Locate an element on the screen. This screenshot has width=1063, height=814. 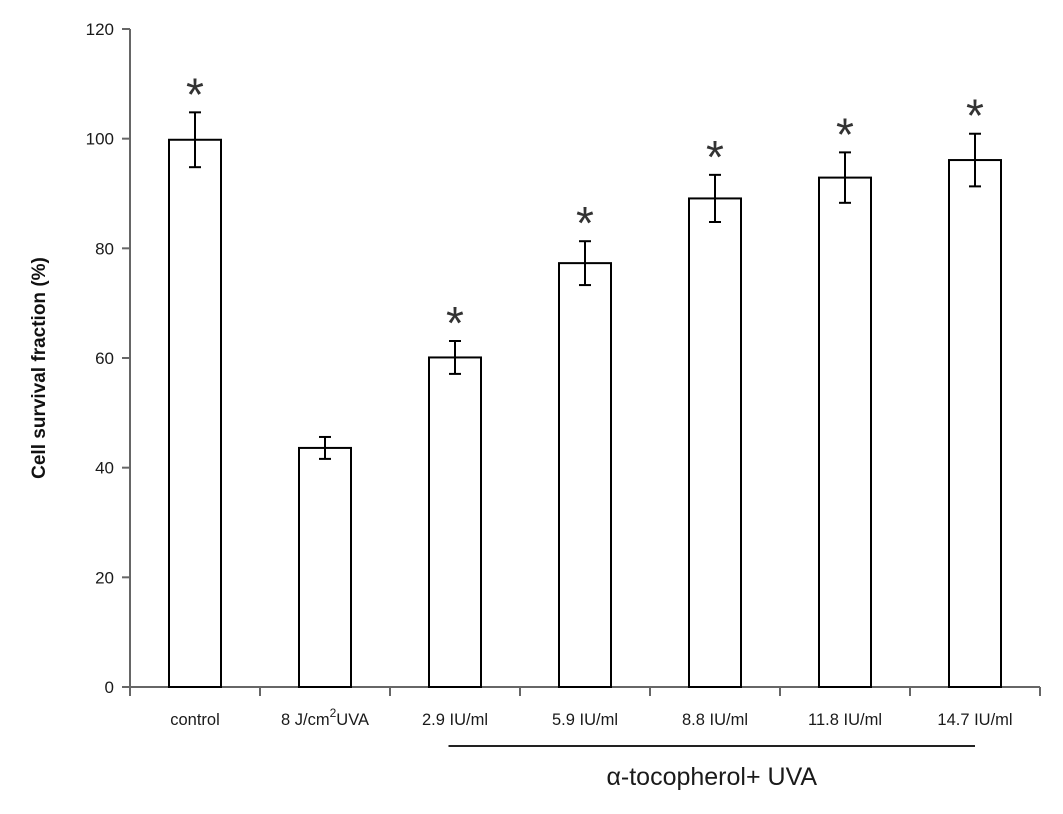
y-tick-label: 40 is located at coordinates (104, 468).